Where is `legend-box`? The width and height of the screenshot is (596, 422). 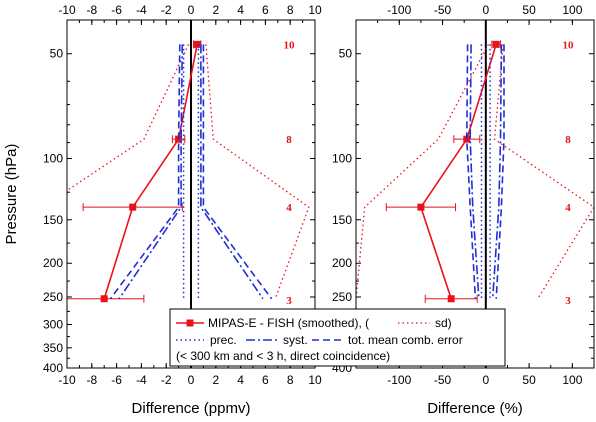
legend-box is located at coordinates (337, 337).